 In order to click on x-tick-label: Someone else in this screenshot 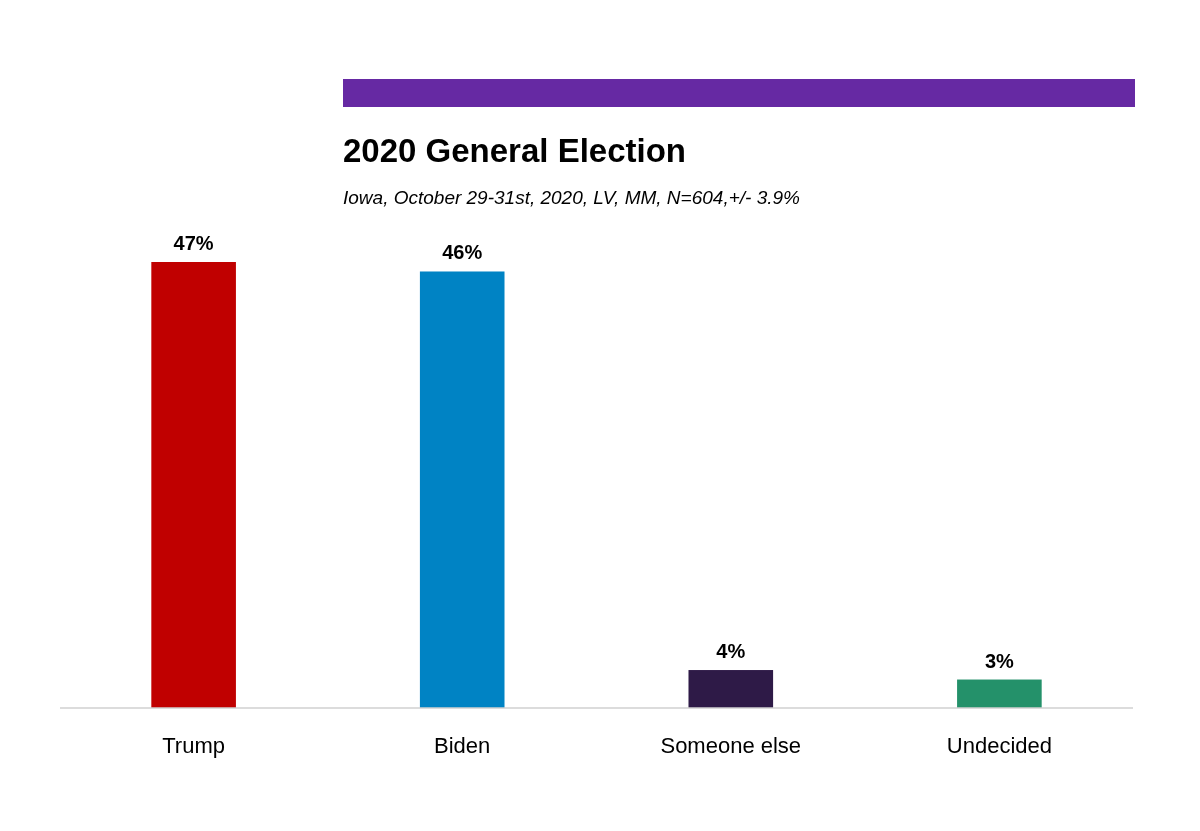, I will do `click(731, 745)`.